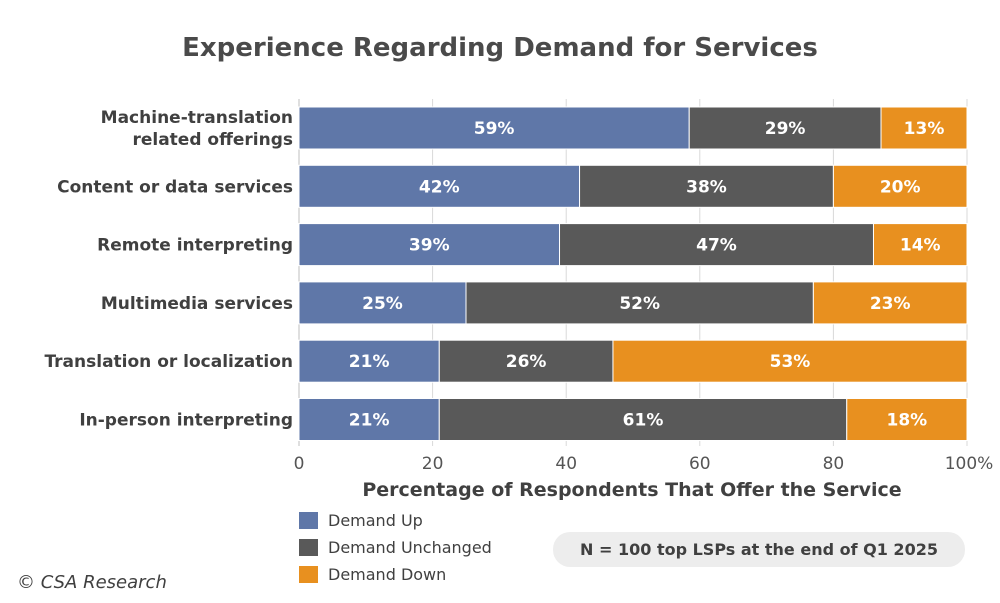  What do you see at coordinates (834, 464) in the screenshot?
I see `x-tick-label: 80` at bounding box center [834, 464].